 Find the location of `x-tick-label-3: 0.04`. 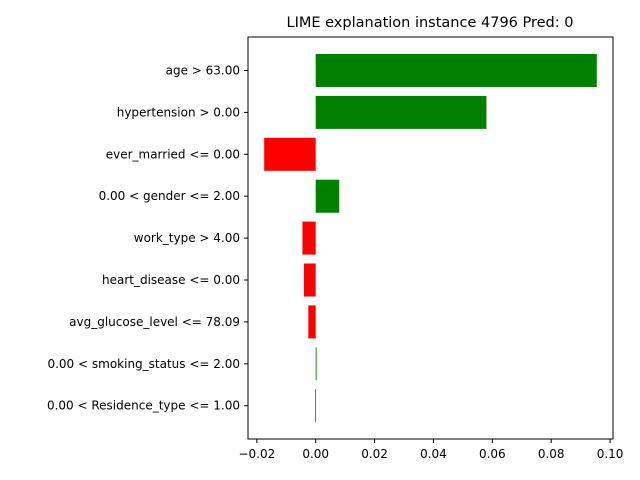

x-tick-label-3: 0.04 is located at coordinates (433, 454).